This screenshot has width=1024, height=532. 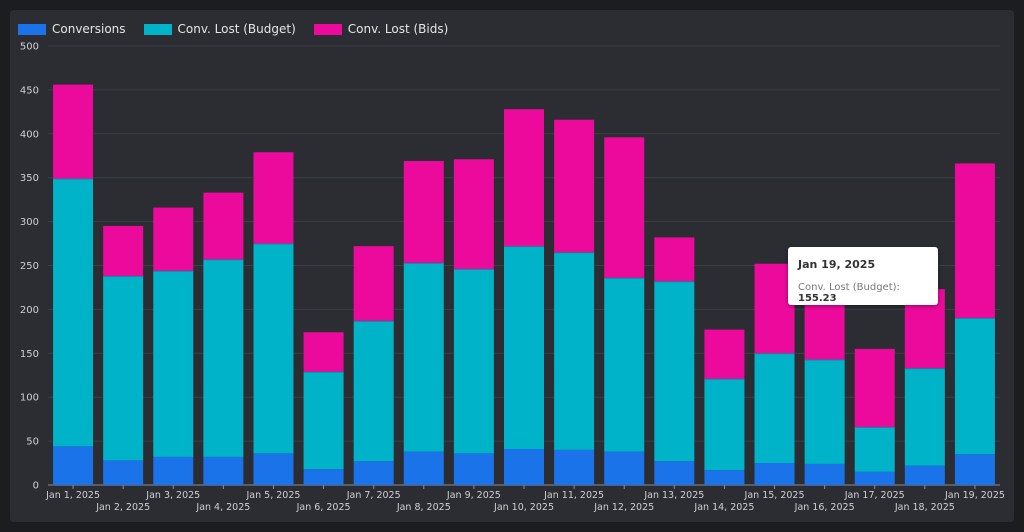 I want to click on x-tick-label: Jan 10, 2025, so click(x=523, y=507).